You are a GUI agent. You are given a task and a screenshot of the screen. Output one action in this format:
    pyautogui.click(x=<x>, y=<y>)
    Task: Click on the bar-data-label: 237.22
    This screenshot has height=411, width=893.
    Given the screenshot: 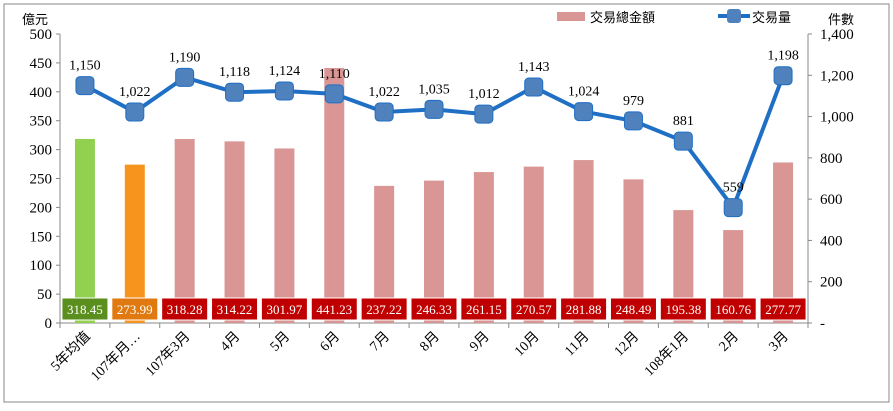 What is the action you would take?
    pyautogui.click(x=384, y=309)
    